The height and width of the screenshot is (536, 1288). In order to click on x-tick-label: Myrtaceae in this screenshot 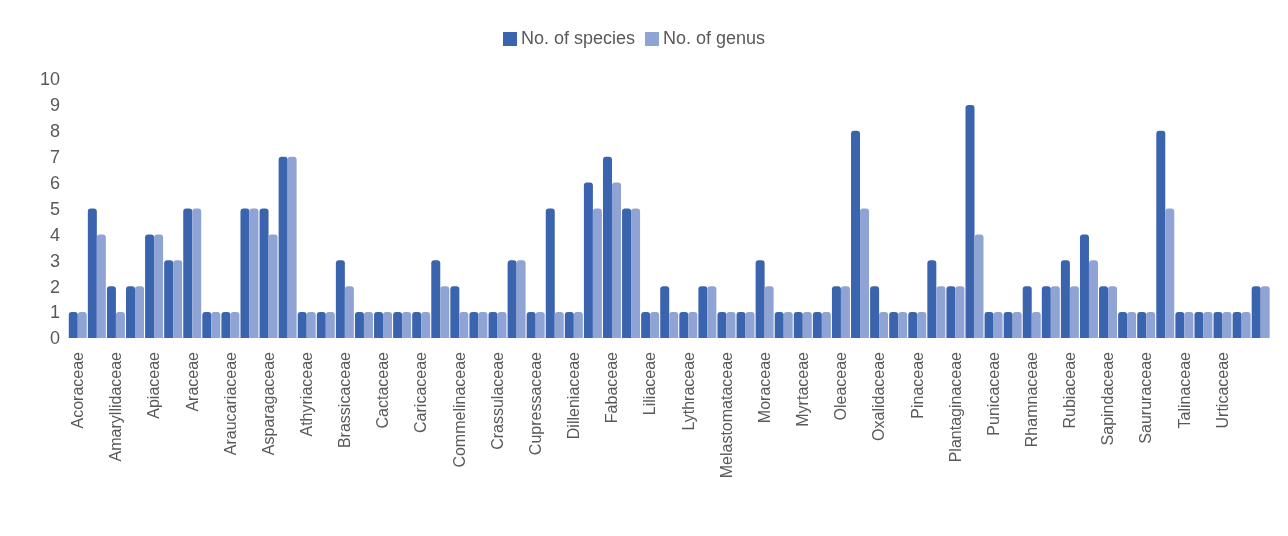, I will do `click(803, 389)`.